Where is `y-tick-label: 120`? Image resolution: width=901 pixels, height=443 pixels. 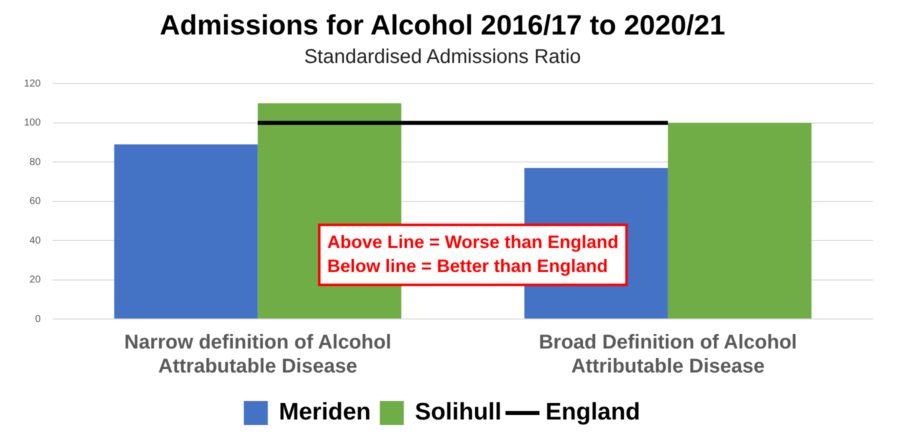 y-tick-label: 120 is located at coordinates (33, 84).